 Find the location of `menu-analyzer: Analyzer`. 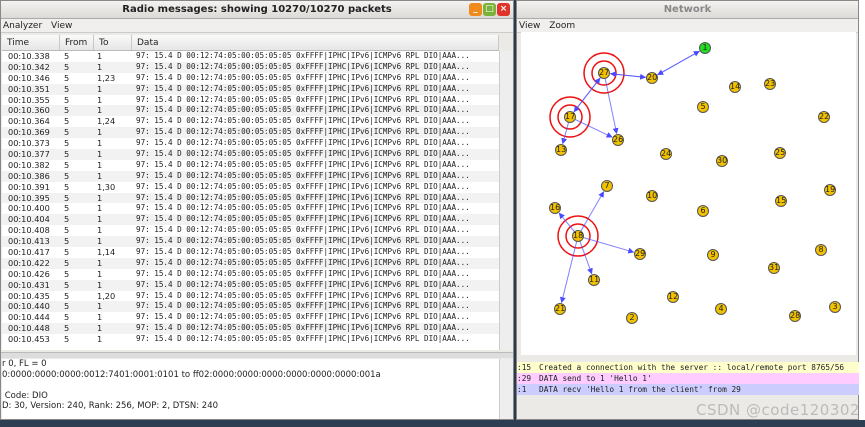

menu-analyzer: Analyzer is located at coordinates (23, 26).